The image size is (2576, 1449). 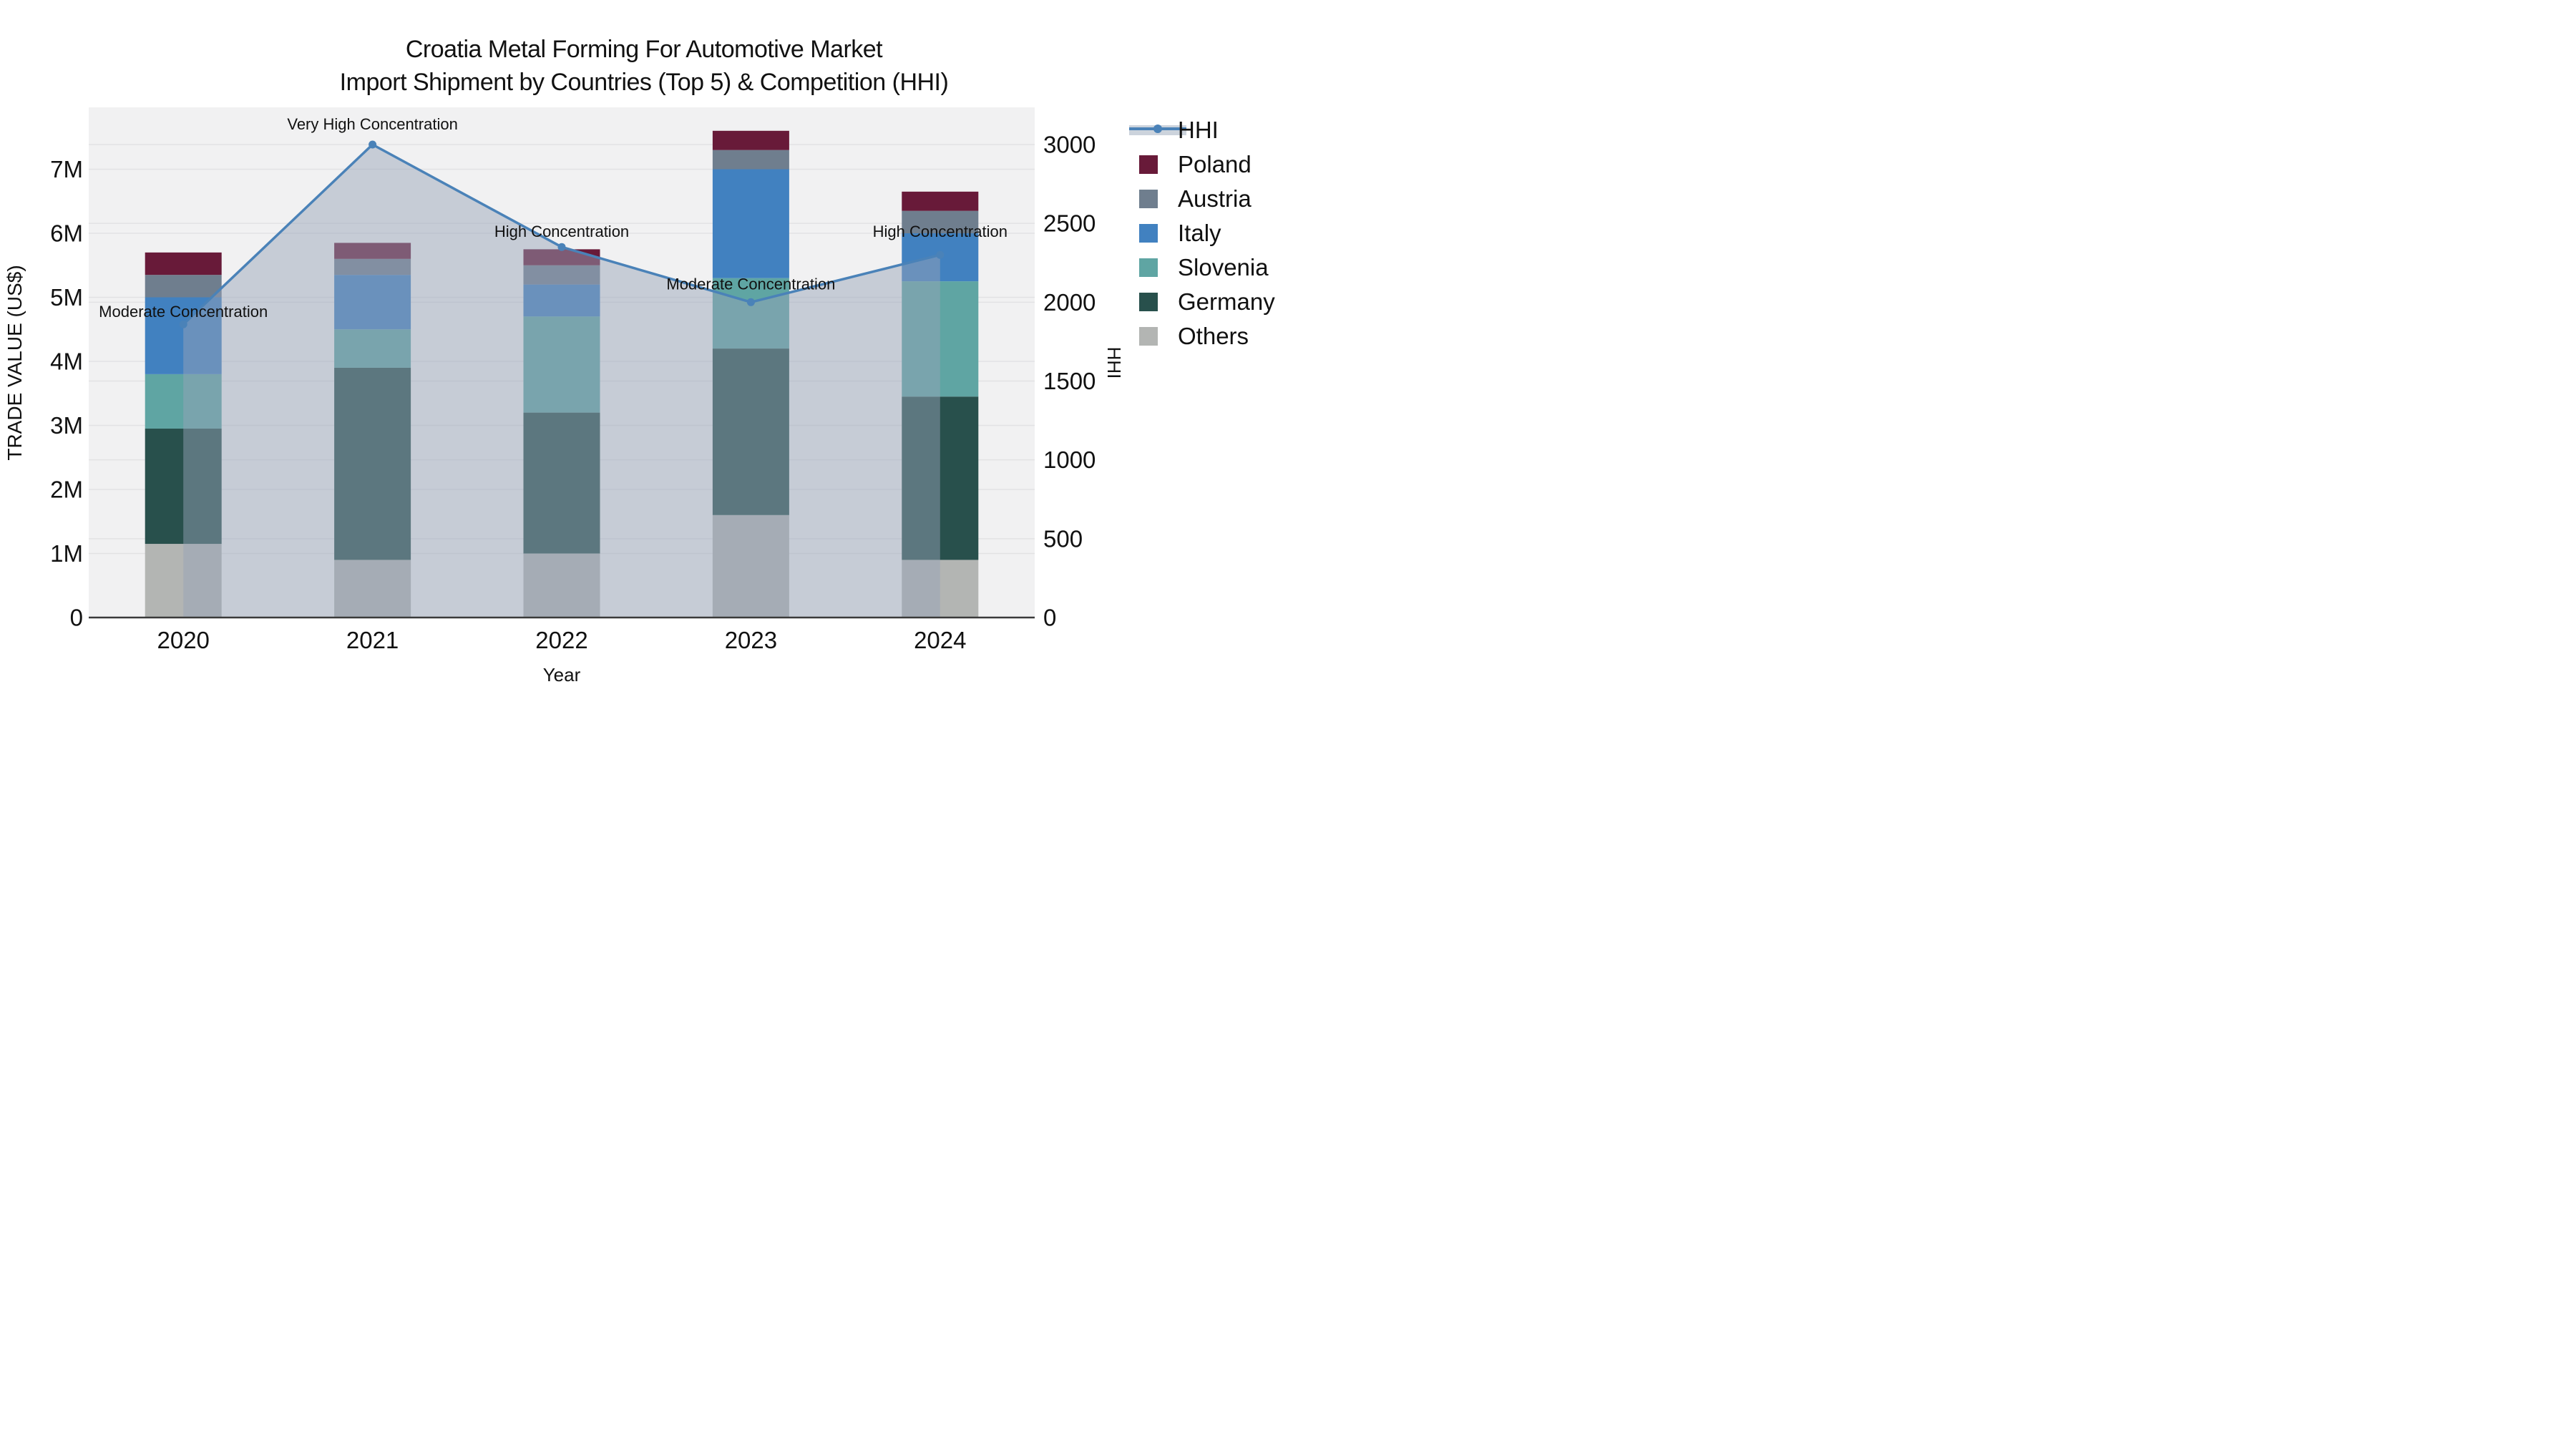 What do you see at coordinates (1069, 302) in the screenshot?
I see `y-right-tick-2000: 2000` at bounding box center [1069, 302].